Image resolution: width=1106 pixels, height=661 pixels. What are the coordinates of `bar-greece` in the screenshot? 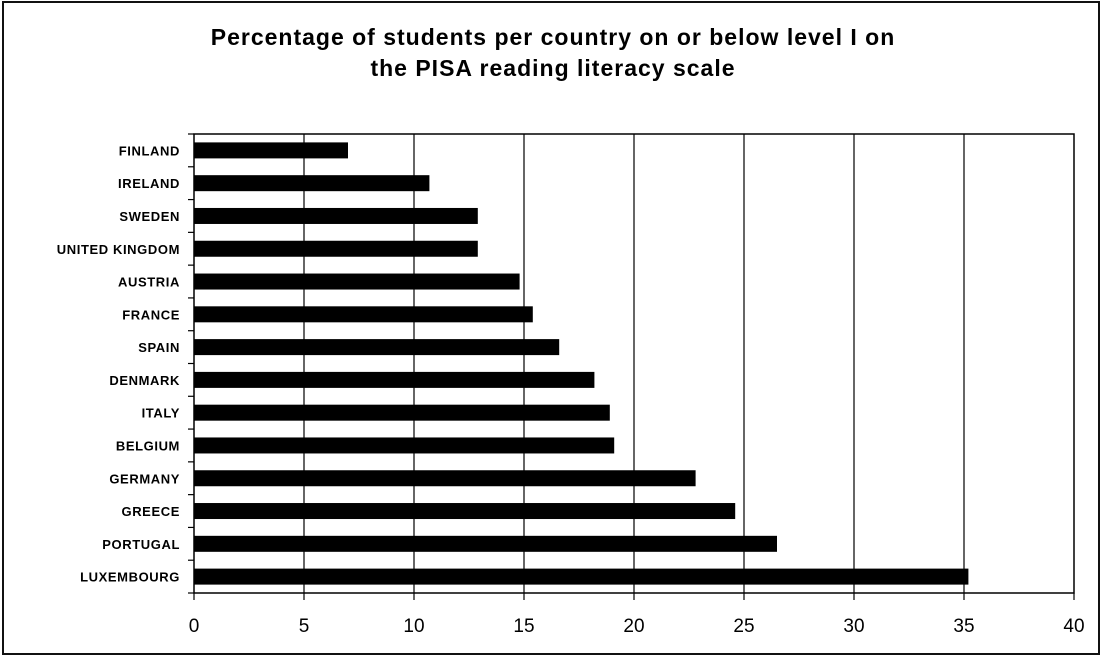 It's located at (465, 511).